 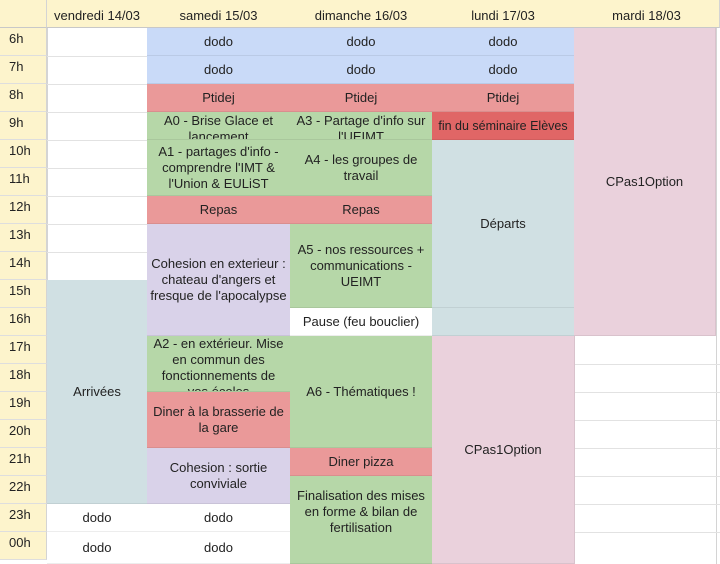 What do you see at coordinates (23, 266) in the screenshot?
I see `row-header: 14h` at bounding box center [23, 266].